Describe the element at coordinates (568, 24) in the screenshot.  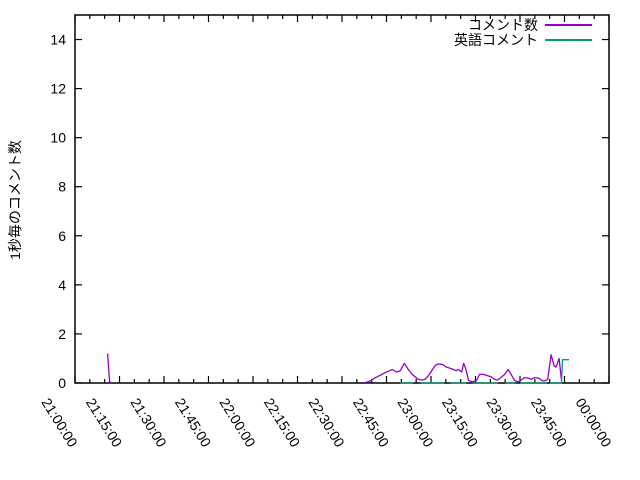
I see `legend-line-sample-comment-count` at that location.